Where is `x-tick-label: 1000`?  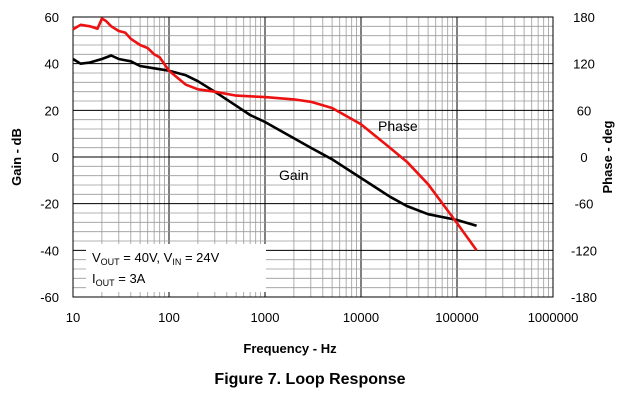 x-tick-label: 1000 is located at coordinates (265, 317).